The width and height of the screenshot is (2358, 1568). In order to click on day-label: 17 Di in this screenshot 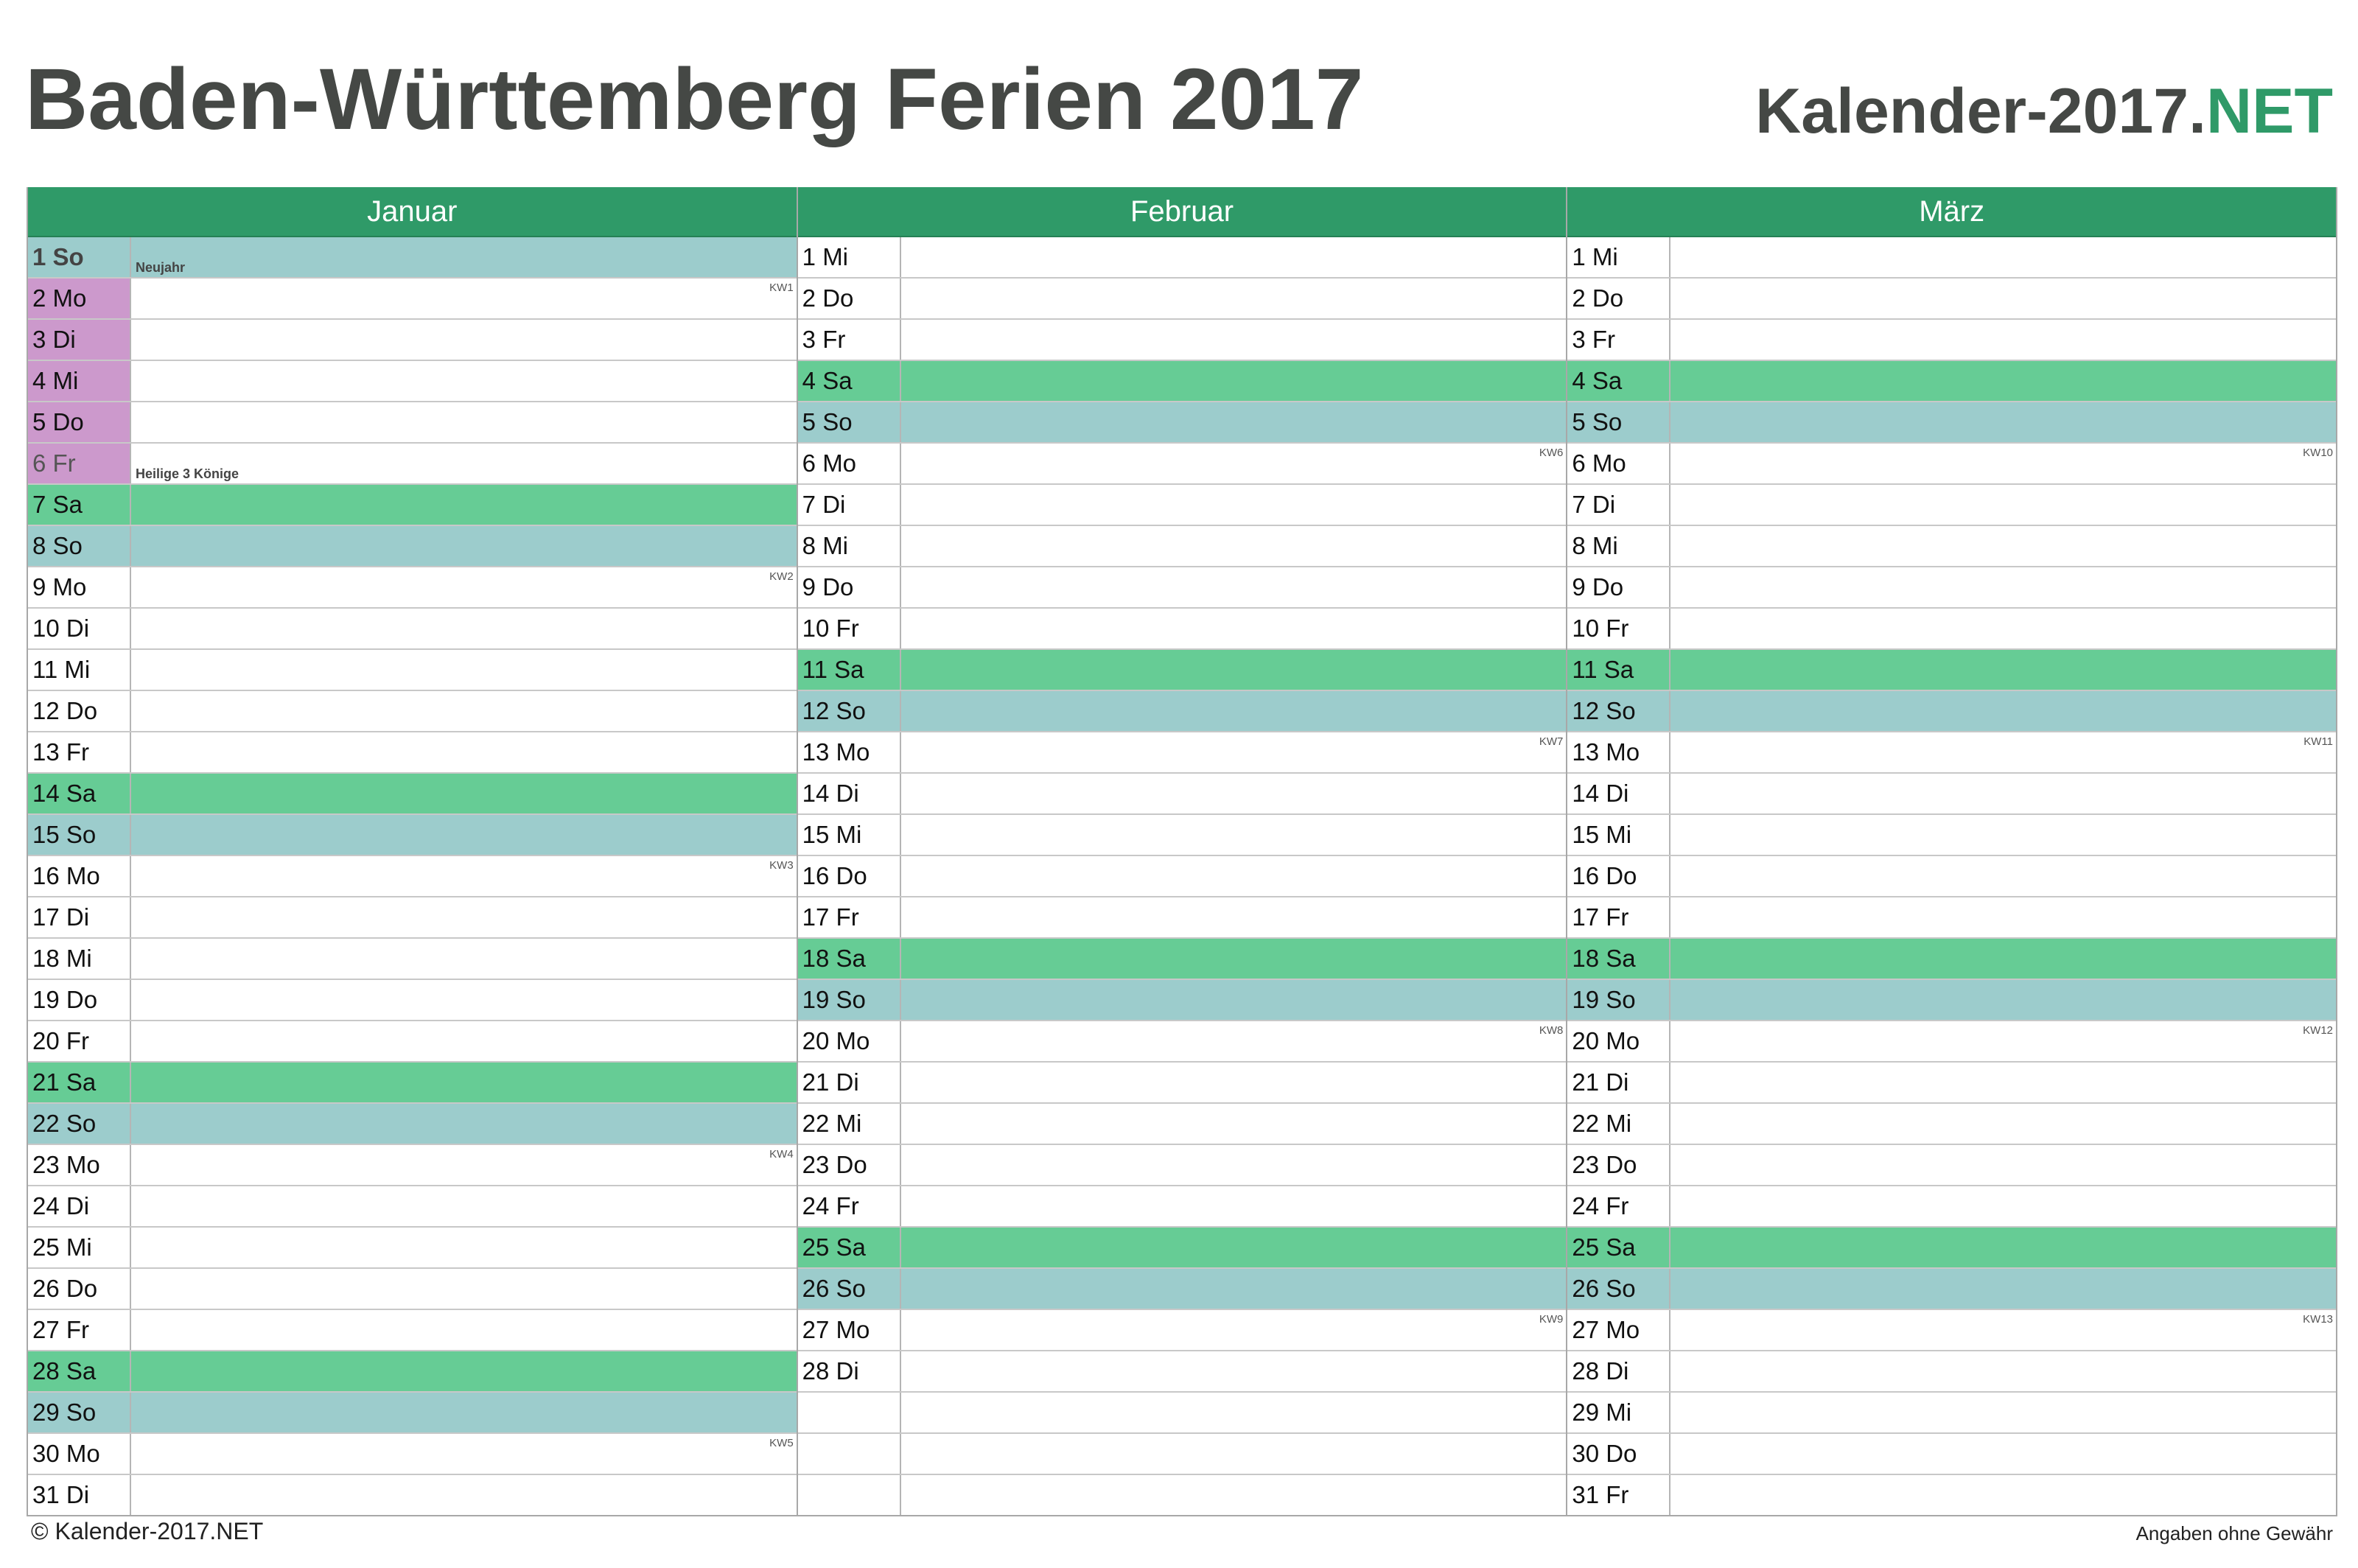, I will do `click(79, 917)`.